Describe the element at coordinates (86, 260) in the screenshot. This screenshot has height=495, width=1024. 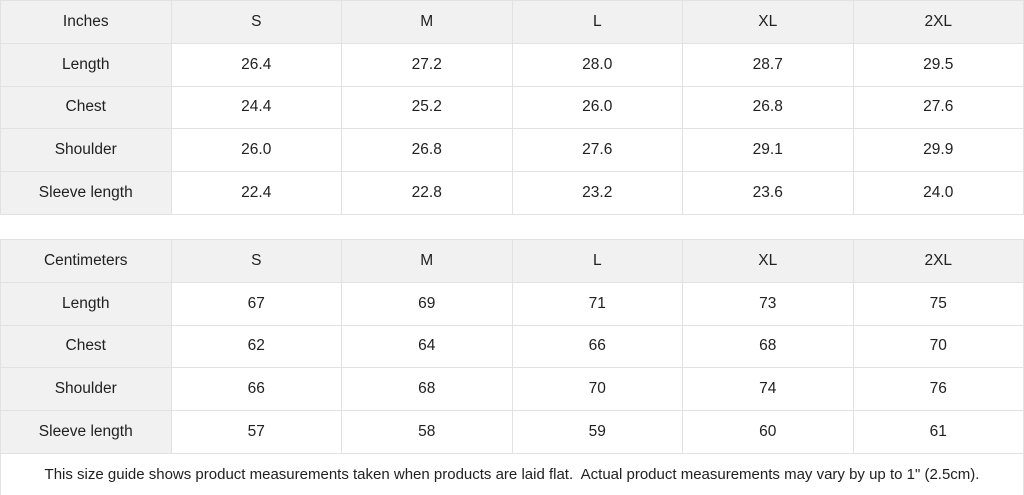
I see `unit-header-centimeters: Centimeters` at that location.